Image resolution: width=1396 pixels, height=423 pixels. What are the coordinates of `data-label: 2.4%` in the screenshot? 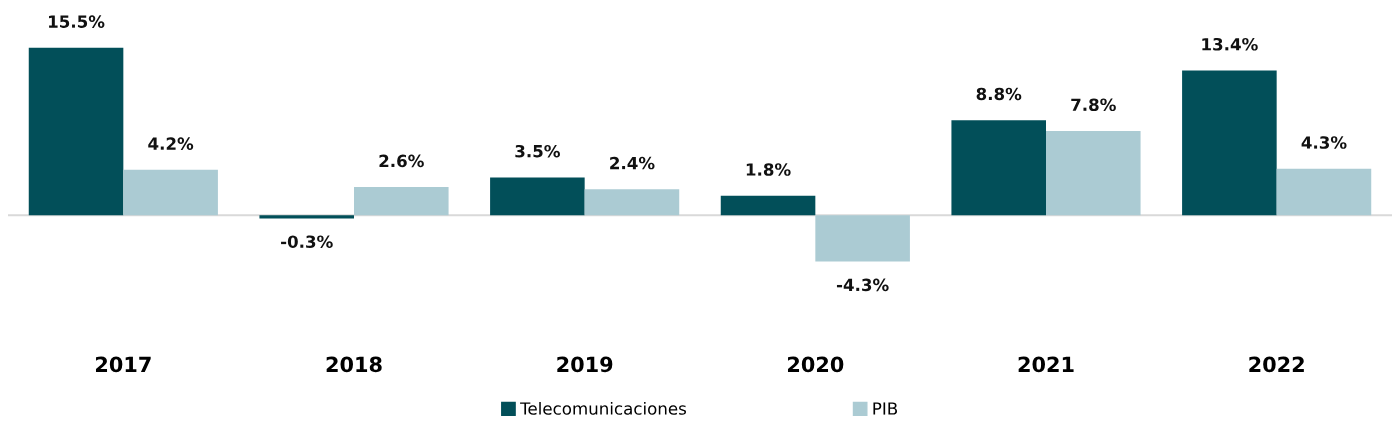 It's located at (632, 163).